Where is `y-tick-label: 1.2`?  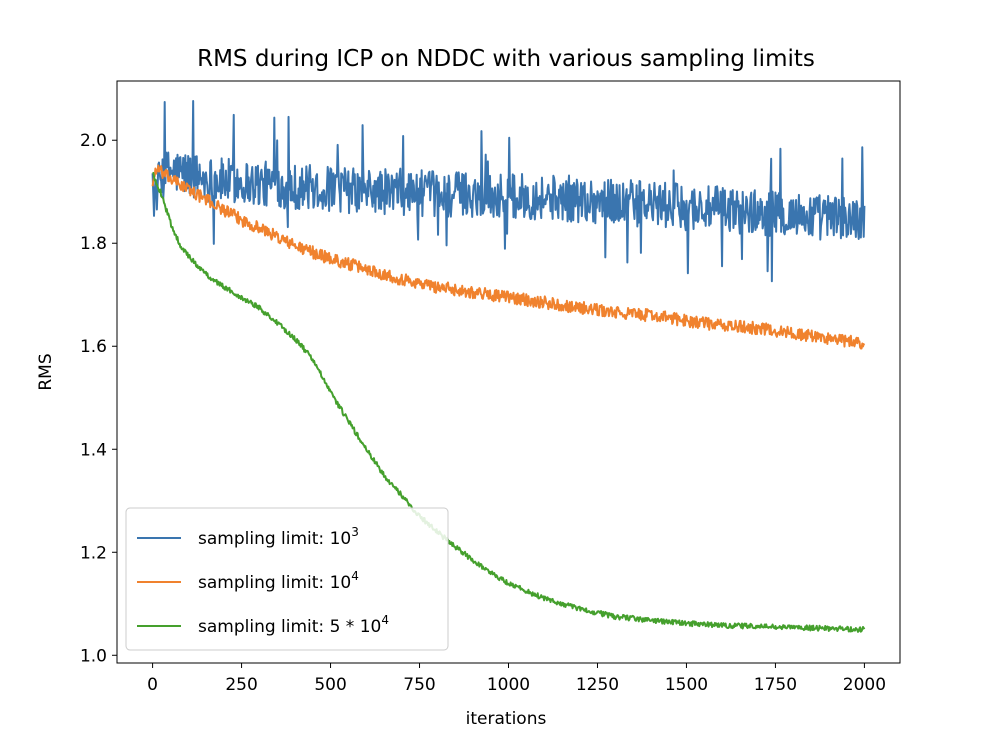
y-tick-label: 1.2 is located at coordinates (93, 553).